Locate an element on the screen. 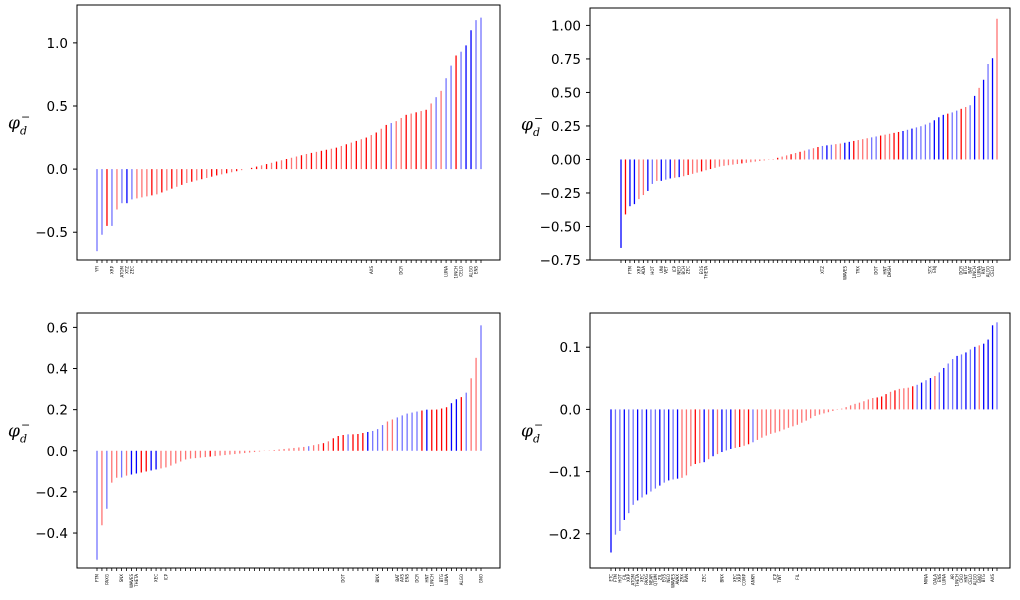  y-tick-label: −0.75 is located at coordinates (560, 261).